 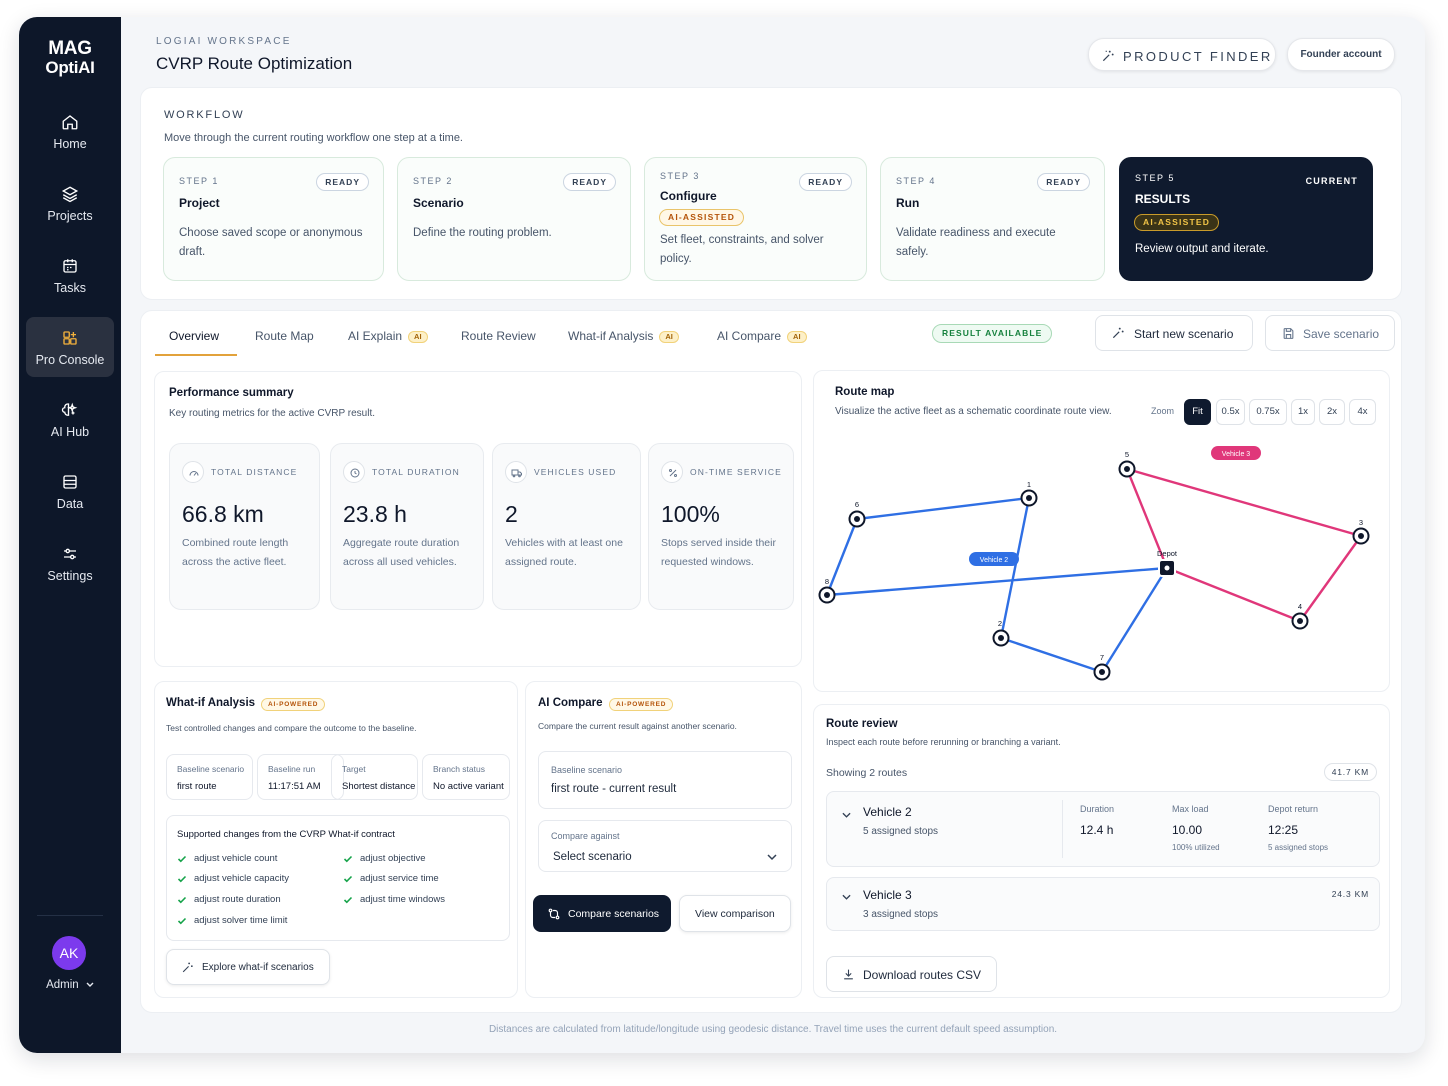 What do you see at coordinates (516, 472) in the screenshot?
I see `metric-icon-wrap` at bounding box center [516, 472].